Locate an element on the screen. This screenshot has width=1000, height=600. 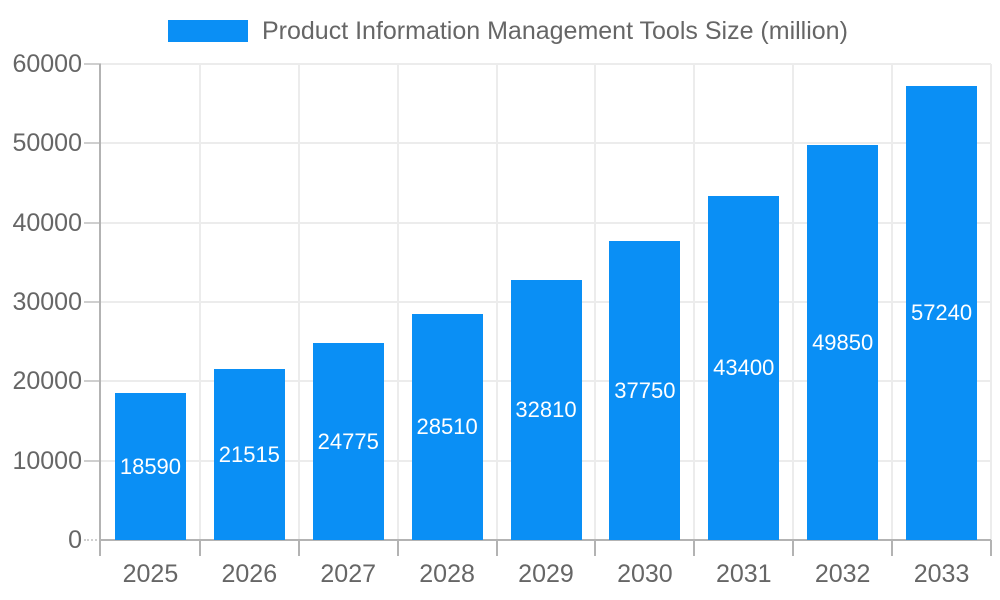
bar: 49850 is located at coordinates (843, 342).